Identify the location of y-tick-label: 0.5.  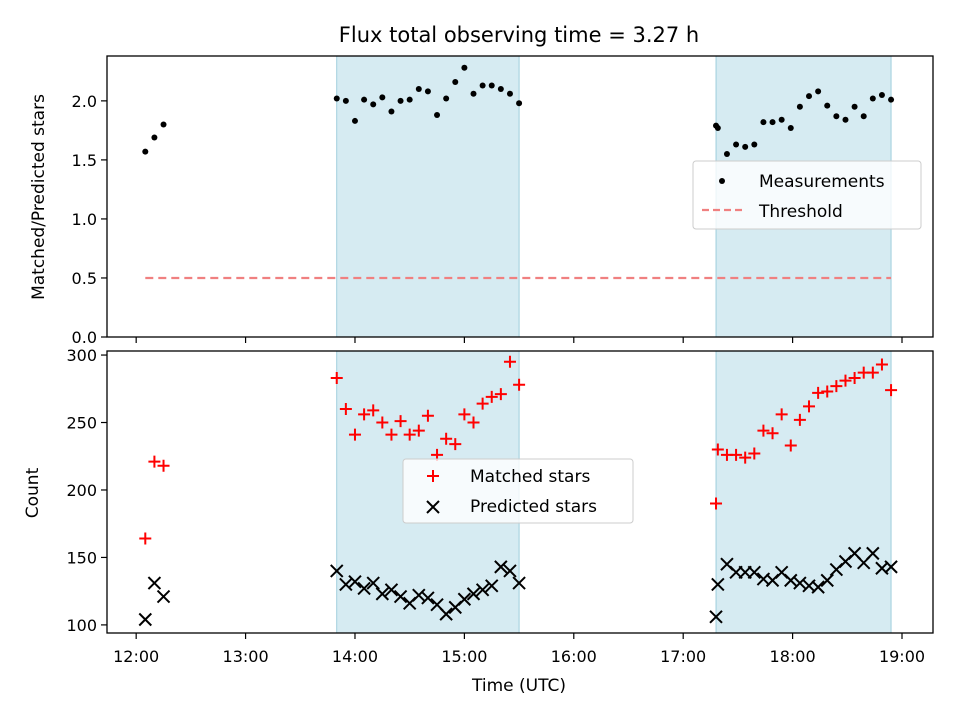
(84, 278).